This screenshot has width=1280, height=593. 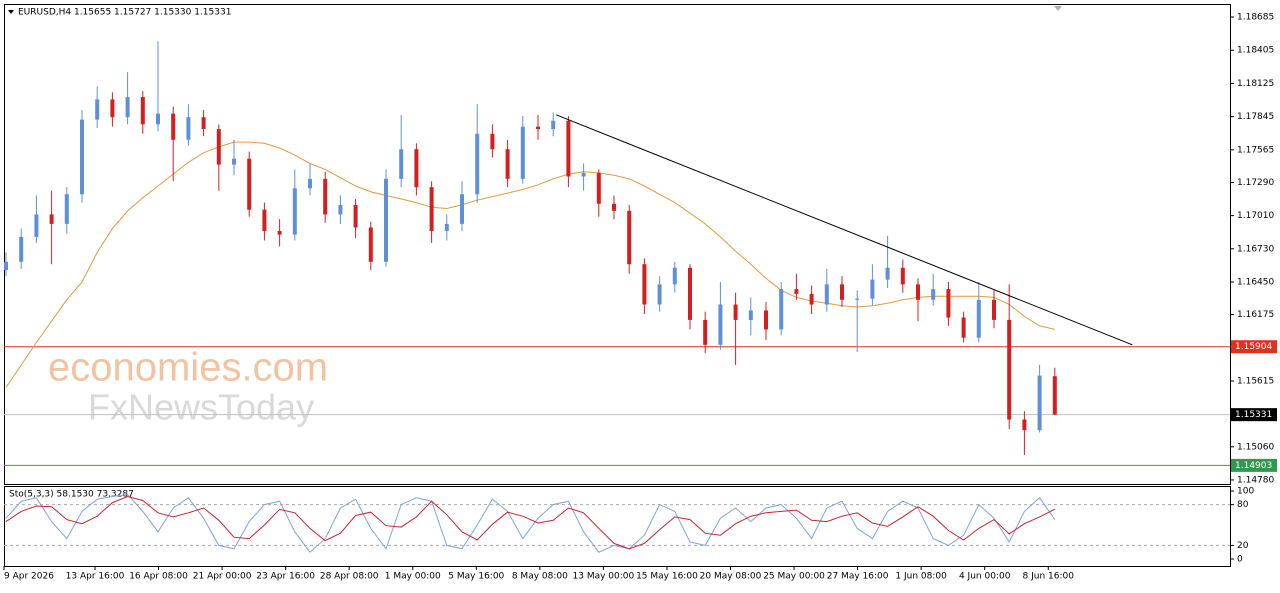 I want to click on x-tick-label: 13 Apr 16:00, so click(x=95, y=577).